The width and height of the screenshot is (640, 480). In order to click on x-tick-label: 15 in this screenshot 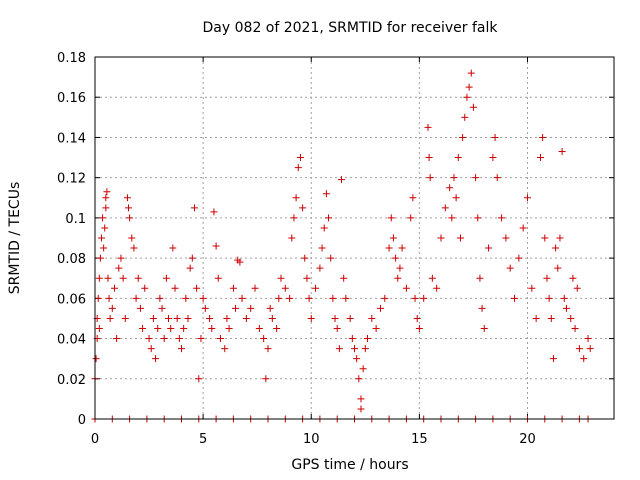, I will do `click(419, 439)`.